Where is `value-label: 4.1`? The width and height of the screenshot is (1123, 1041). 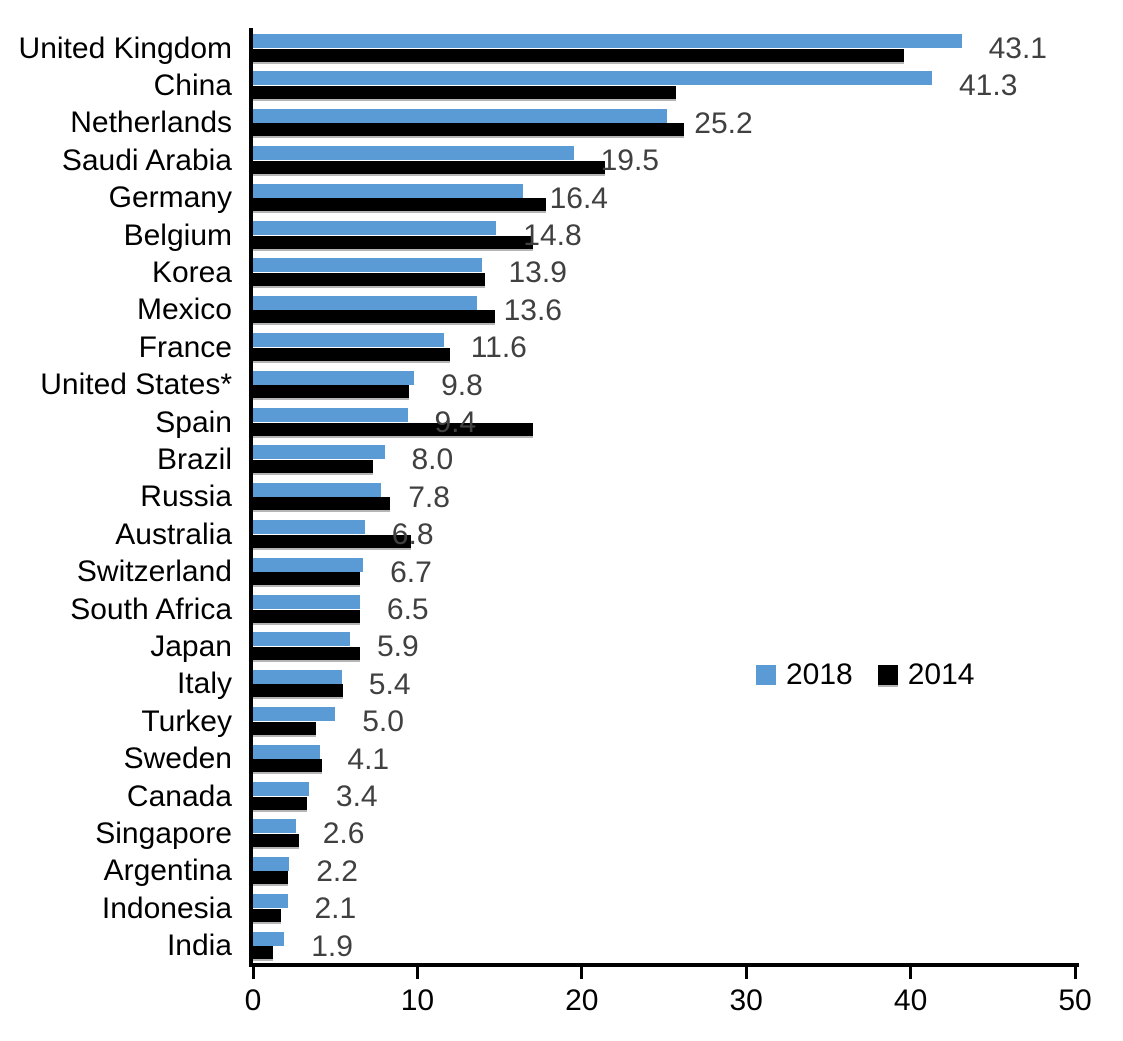
value-label: 4.1 is located at coordinates (368, 759).